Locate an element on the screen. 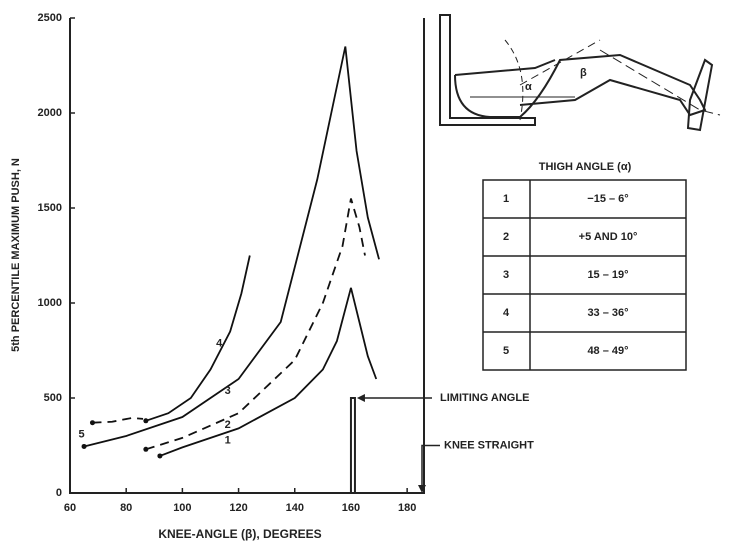  limit-line is located at coordinates (352, 445).